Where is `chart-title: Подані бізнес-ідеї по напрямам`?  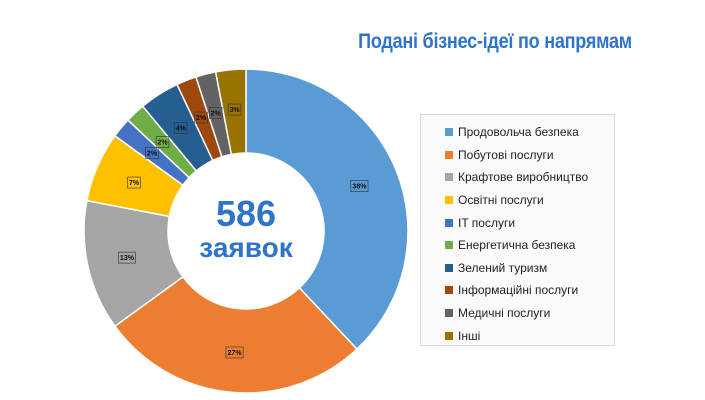
chart-title: Подані бізнес-ідеї по напрямам is located at coordinates (495, 41).